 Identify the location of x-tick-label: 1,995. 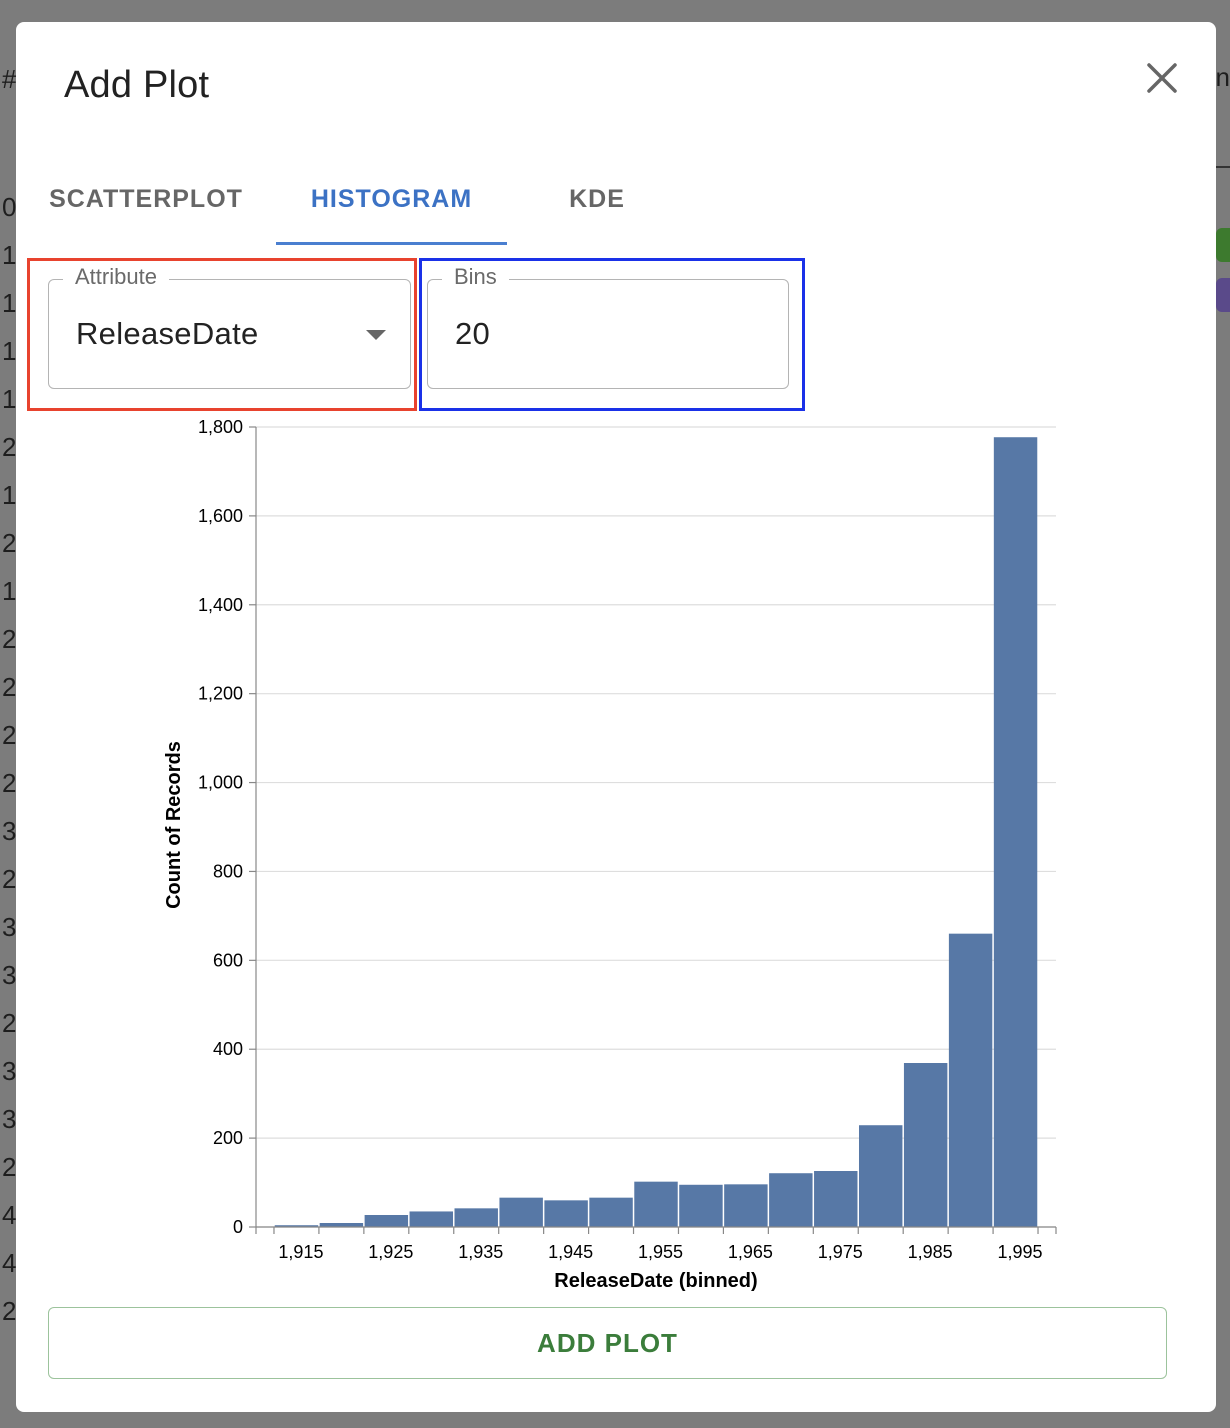
(1020, 1252).